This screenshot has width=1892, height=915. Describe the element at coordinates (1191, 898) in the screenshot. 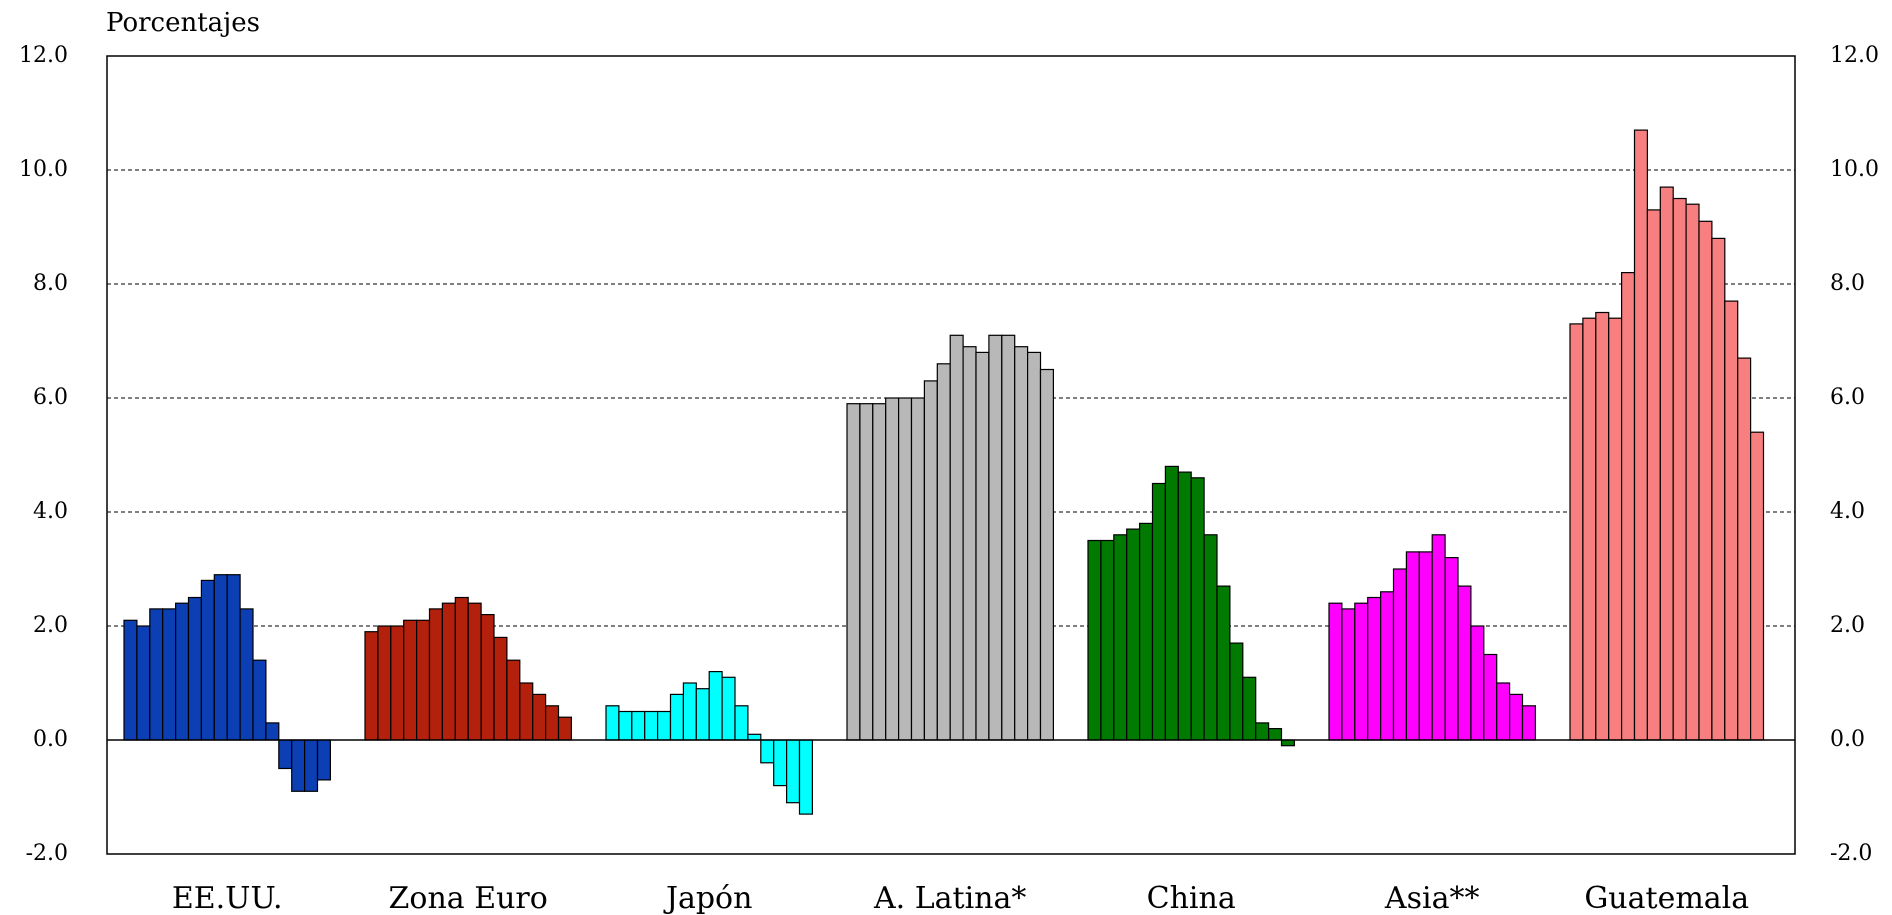

I see `x-category-label: China` at that location.